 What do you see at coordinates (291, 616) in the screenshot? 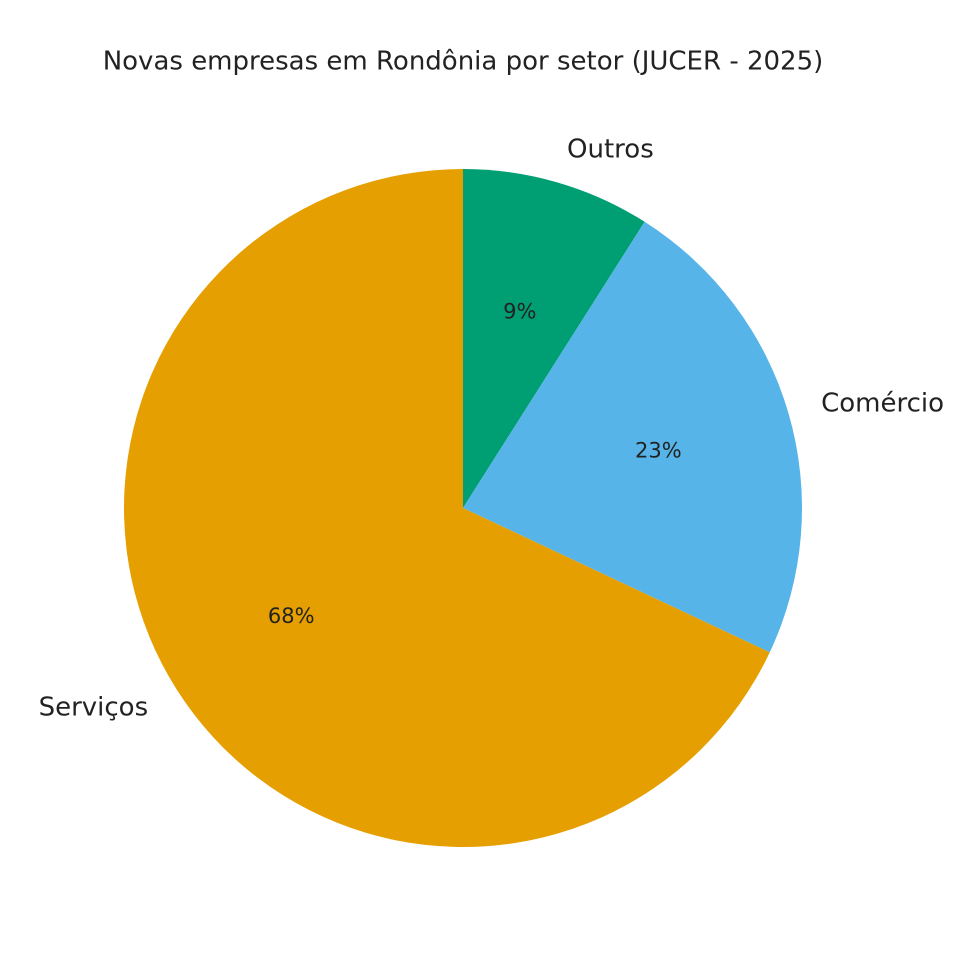
I see `value-label: 68%` at bounding box center [291, 616].